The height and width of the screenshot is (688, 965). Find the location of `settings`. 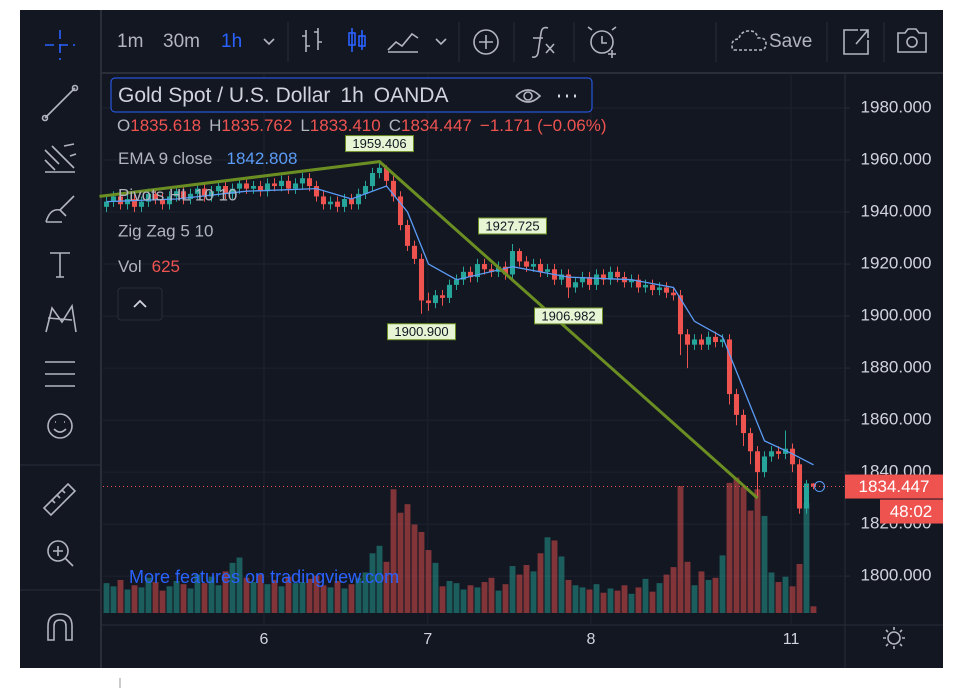

settings is located at coordinates (894, 638).